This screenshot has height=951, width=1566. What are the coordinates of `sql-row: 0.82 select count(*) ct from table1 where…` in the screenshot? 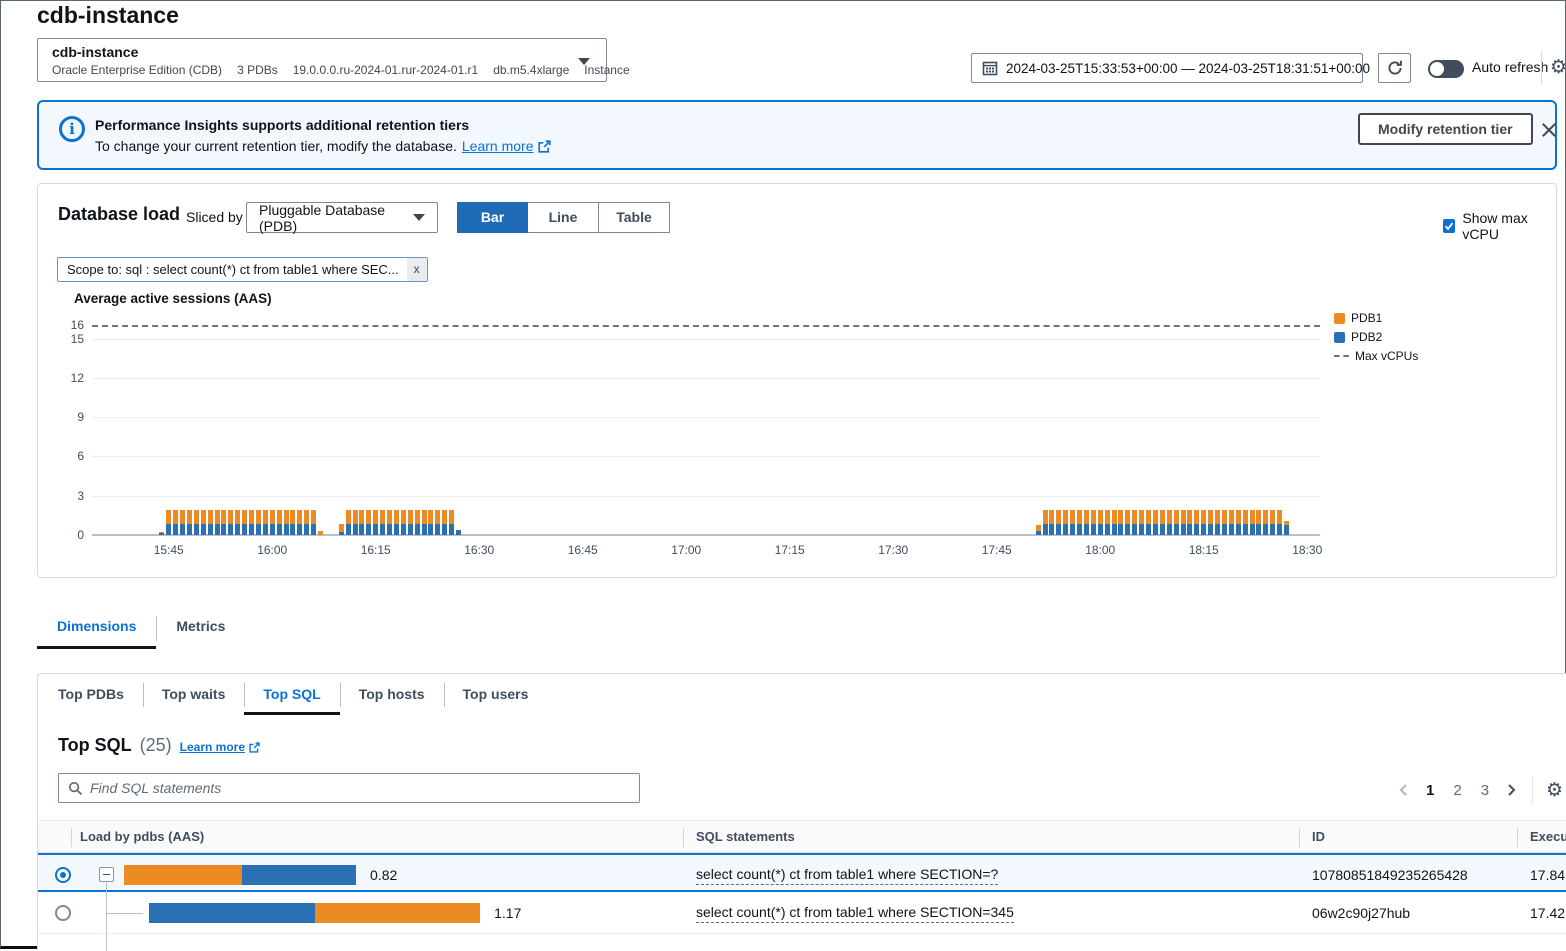 It's located at (802, 872).